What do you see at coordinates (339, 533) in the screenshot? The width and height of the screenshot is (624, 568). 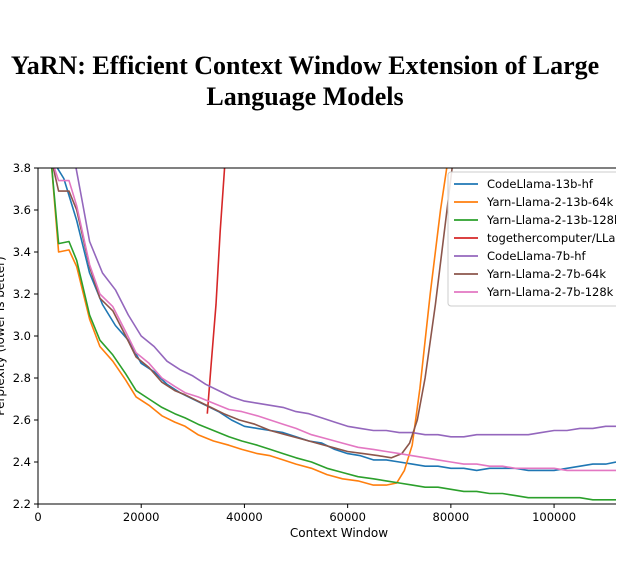 I see `x-axis-label: Context Window` at bounding box center [339, 533].